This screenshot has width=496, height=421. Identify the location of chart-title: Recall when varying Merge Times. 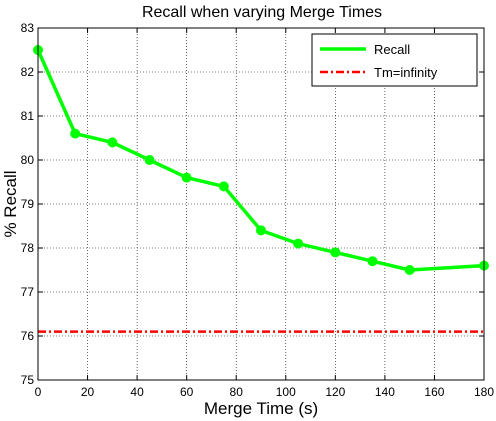
(262, 12).